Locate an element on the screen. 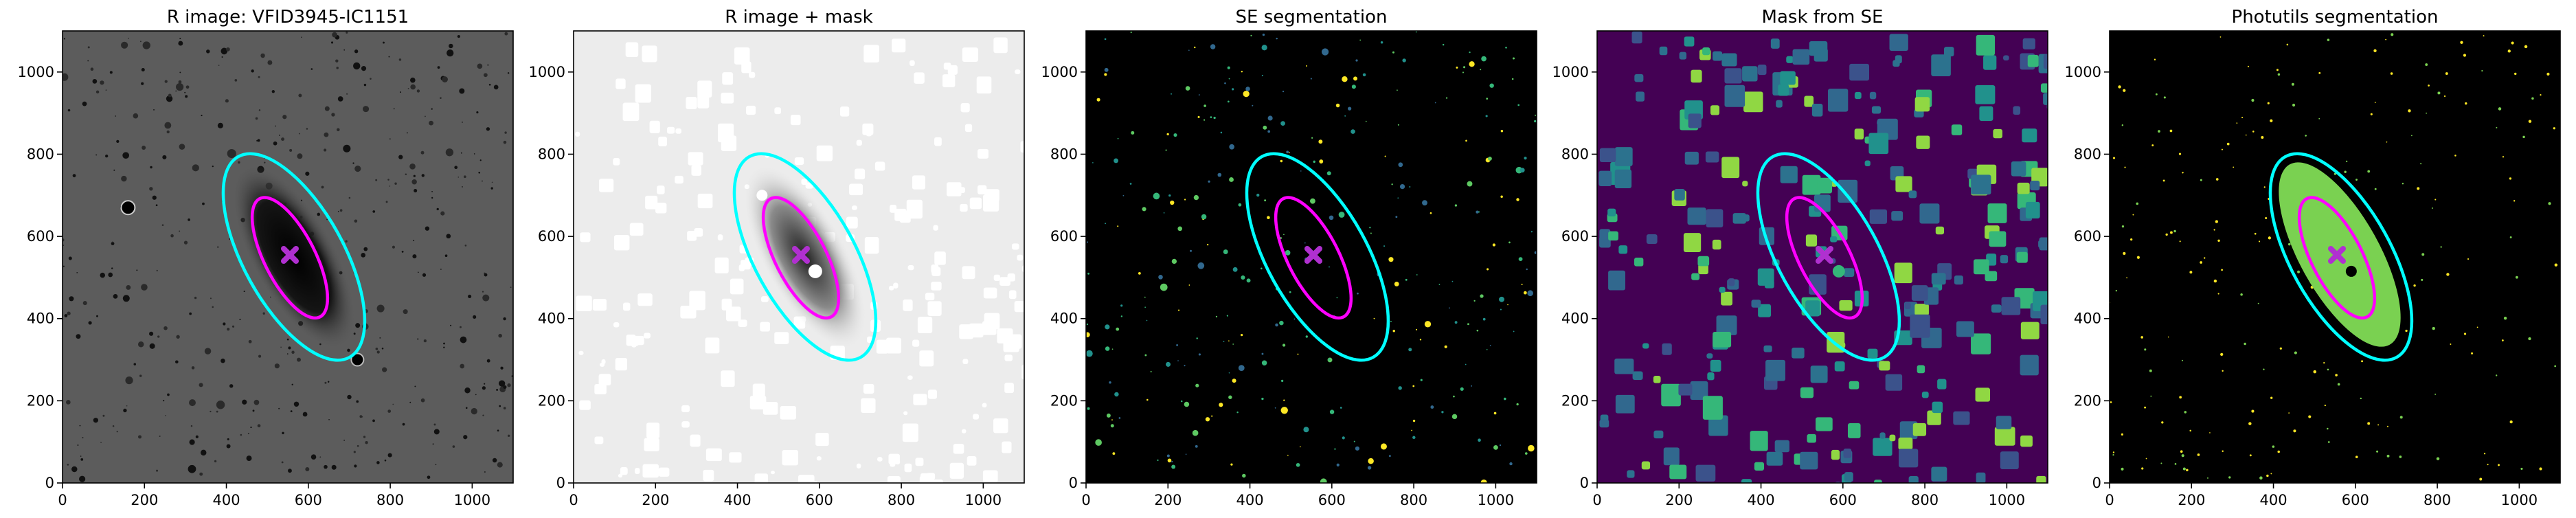  y-tick-label: 0 is located at coordinates (560, 483).